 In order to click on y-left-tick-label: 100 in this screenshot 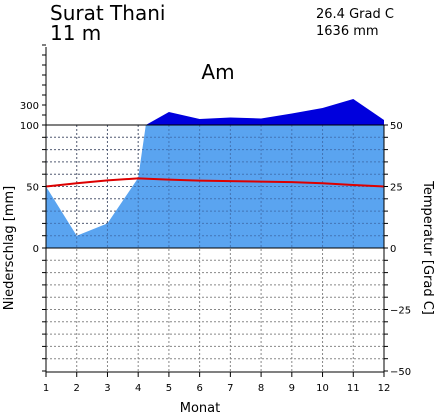, I will do `click(29, 126)`.